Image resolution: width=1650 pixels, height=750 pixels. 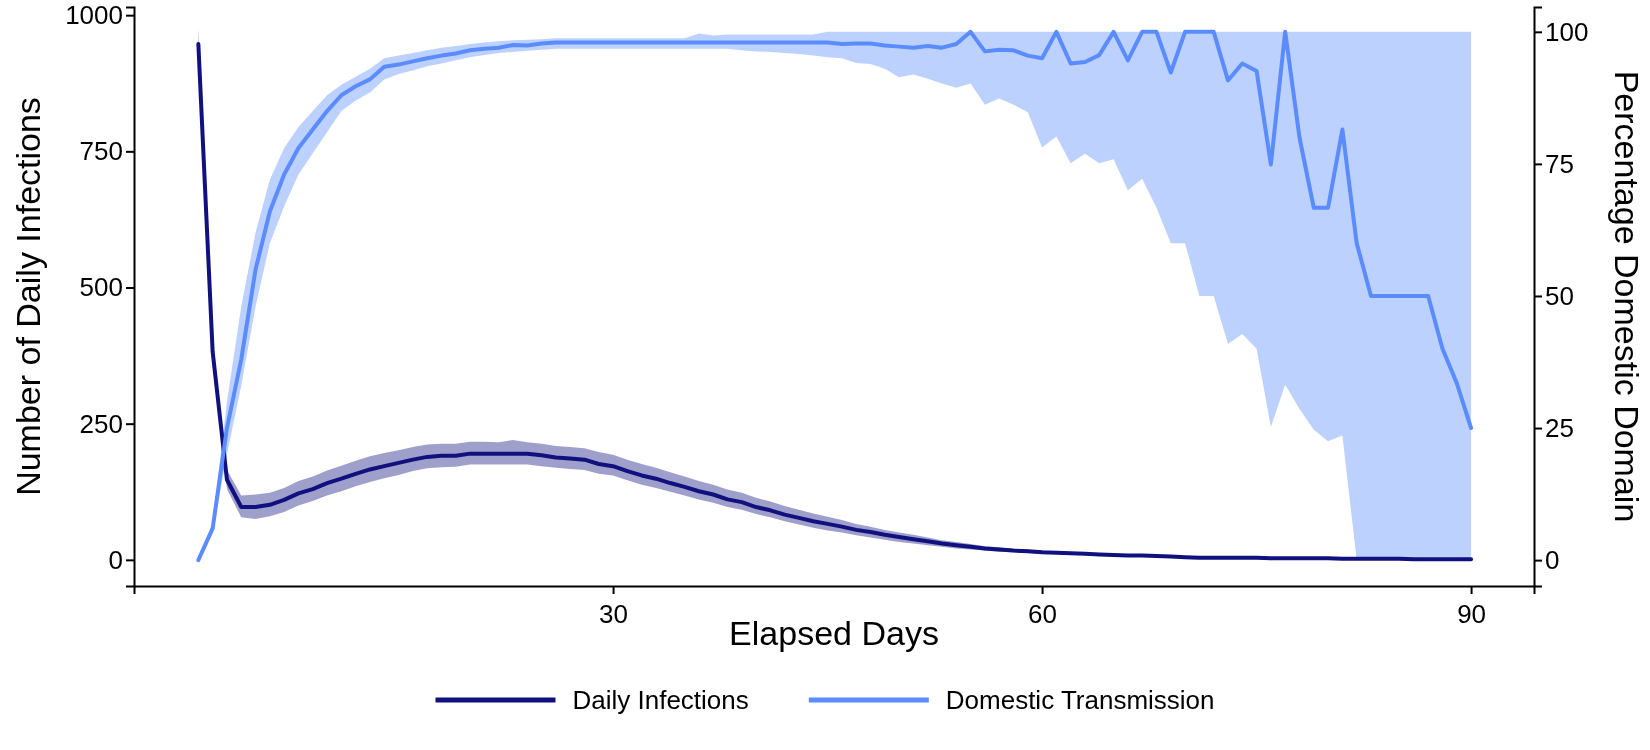 What do you see at coordinates (101, 151) in the screenshot?
I see `y-tick-label: 750` at bounding box center [101, 151].